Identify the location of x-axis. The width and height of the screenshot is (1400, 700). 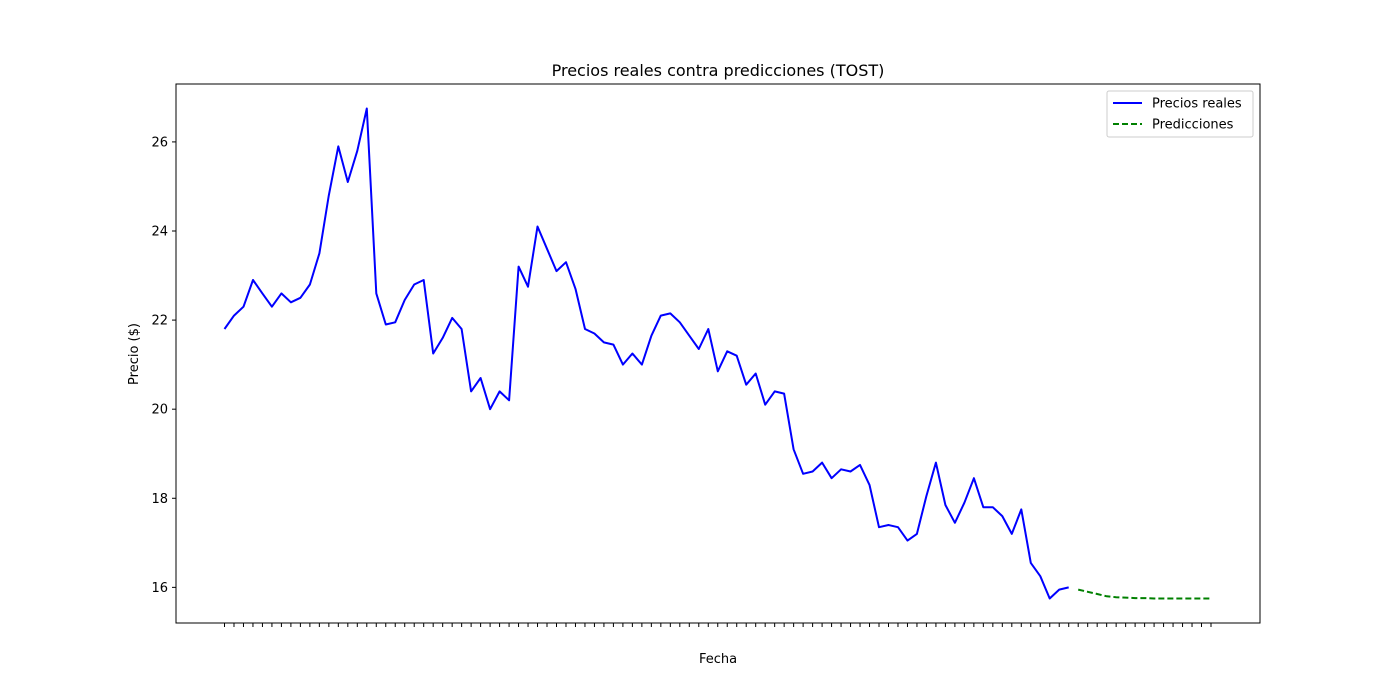
(718, 625).